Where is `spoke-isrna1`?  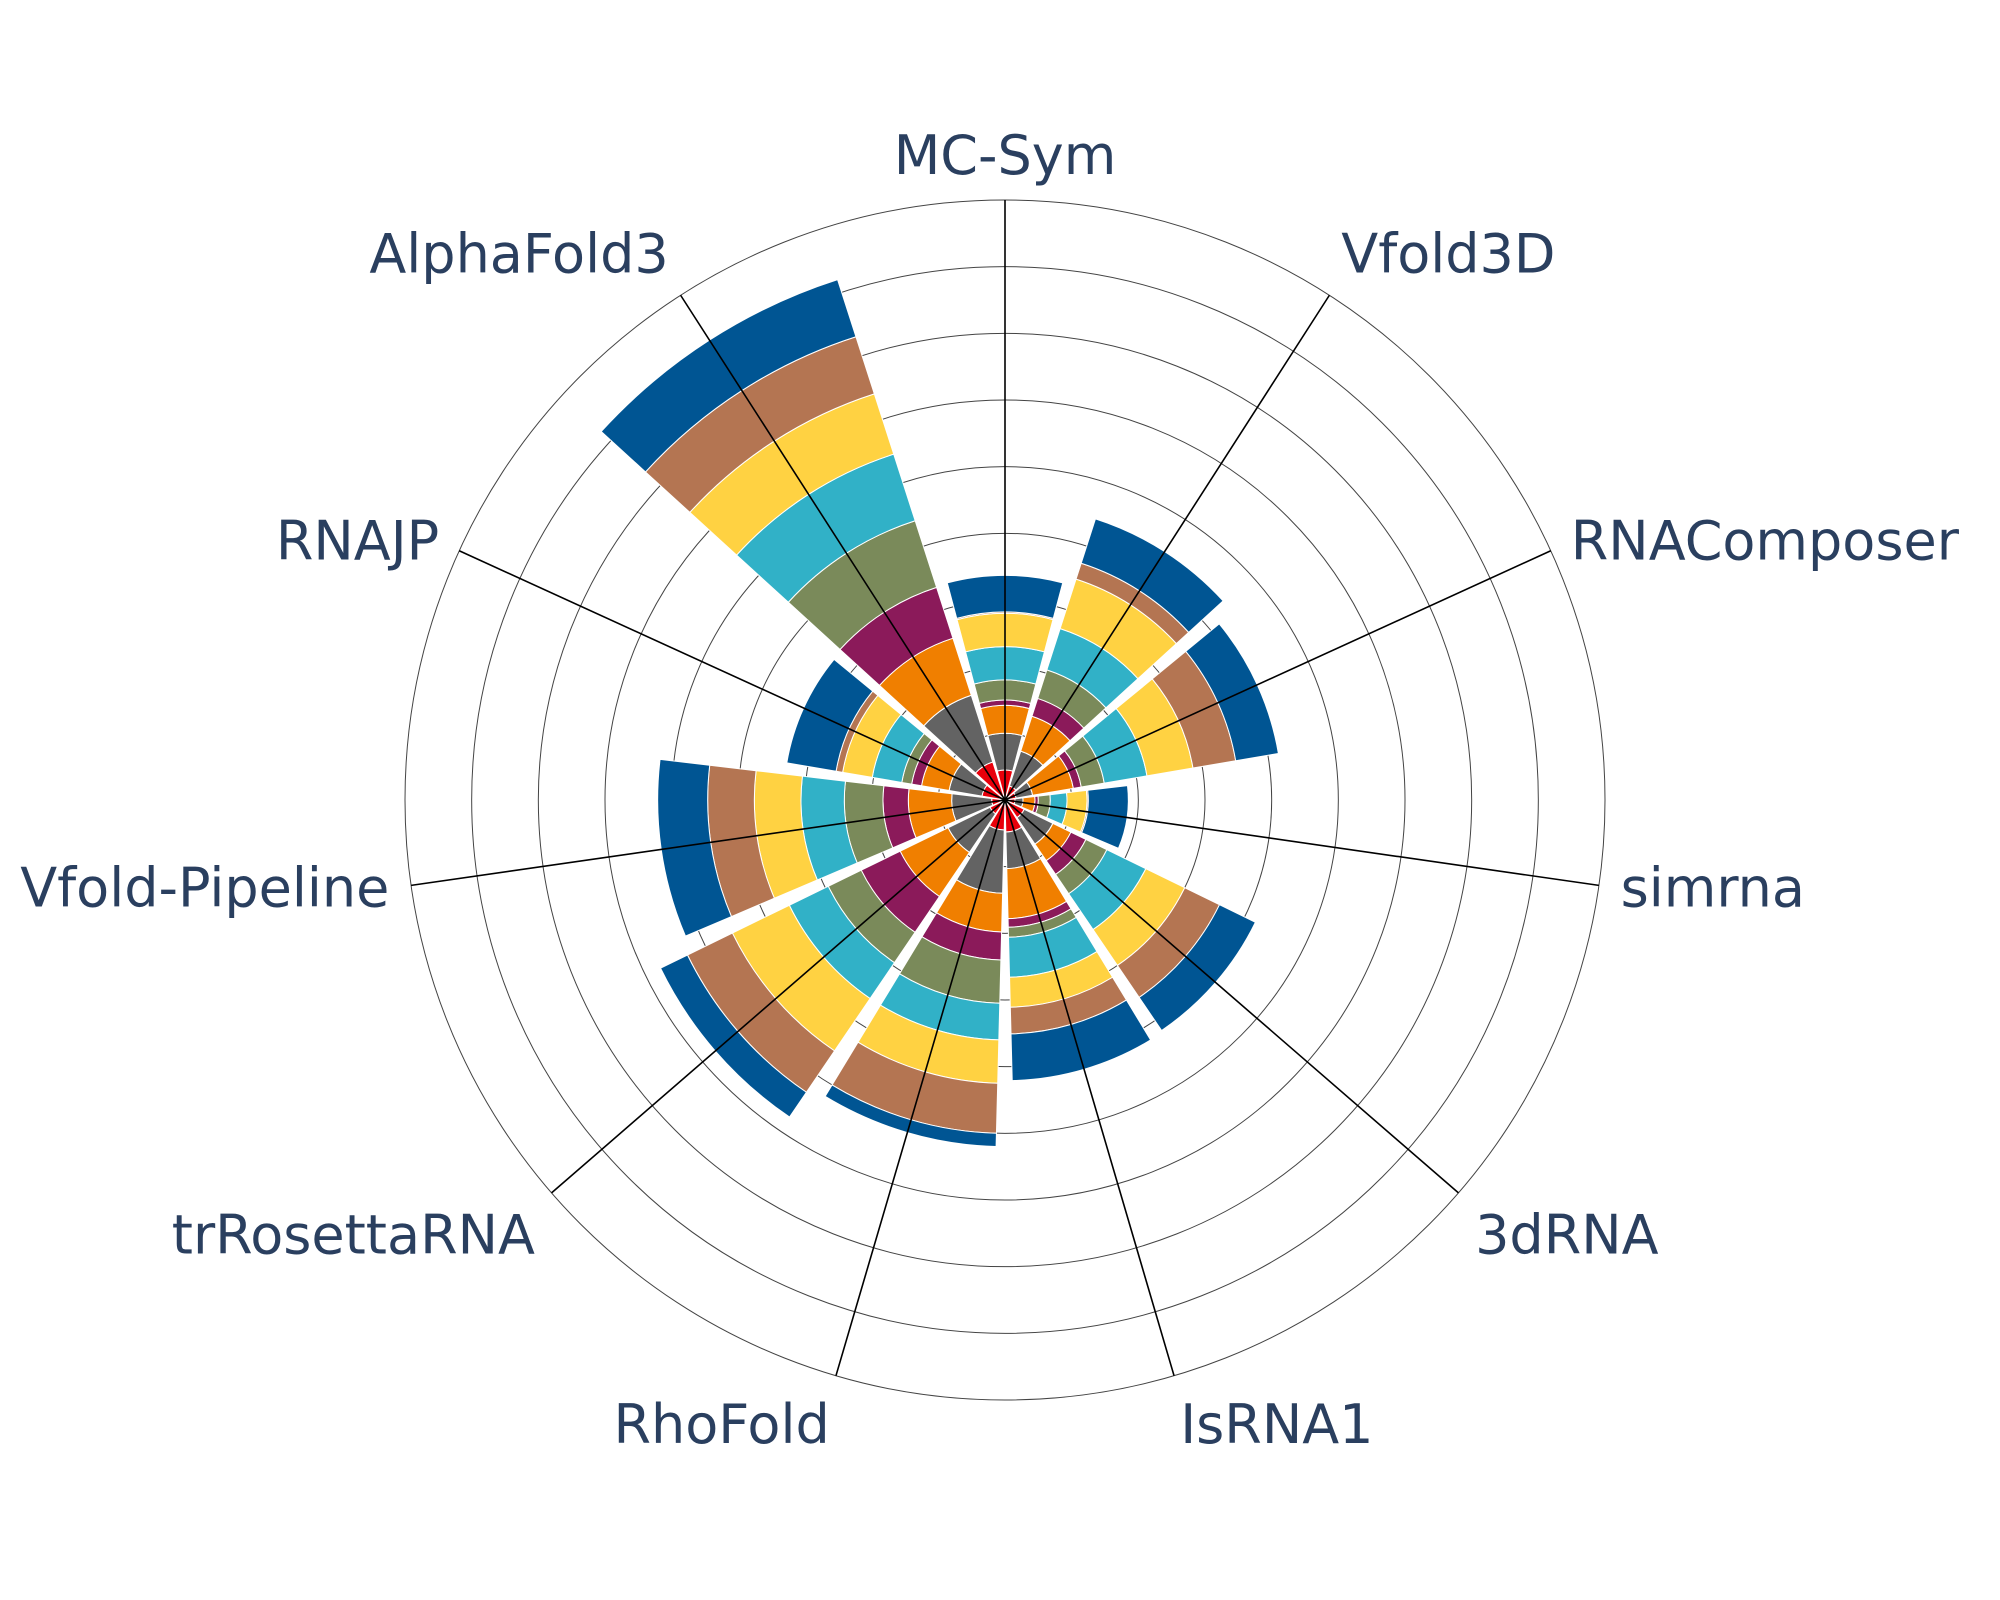
spoke-isrna1 is located at coordinates (1089, 1087).